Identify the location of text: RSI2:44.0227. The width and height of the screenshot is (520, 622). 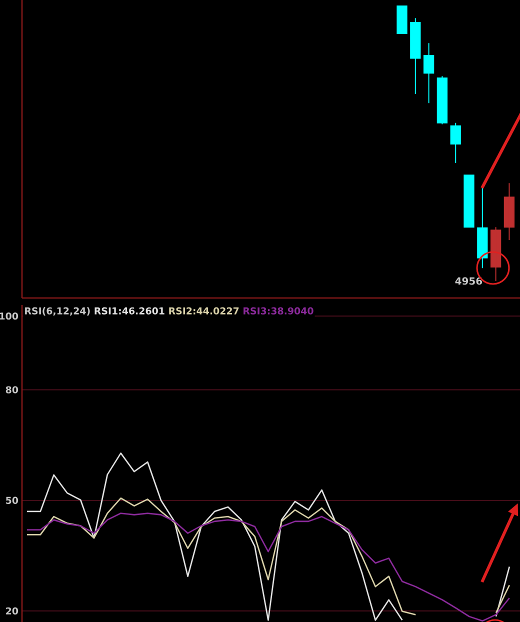
(204, 310).